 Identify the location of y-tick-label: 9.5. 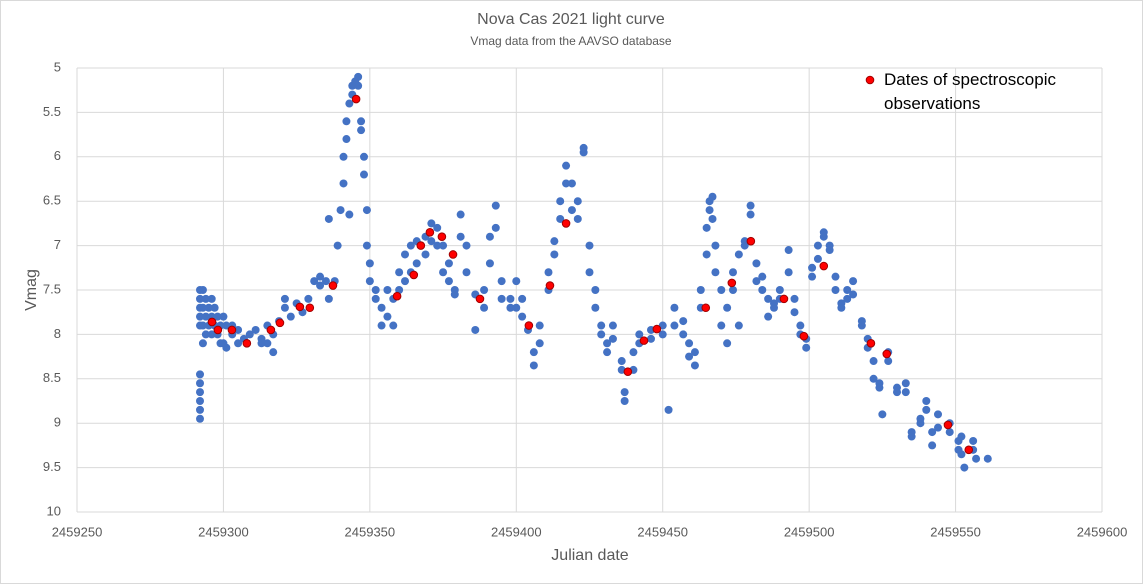
(52, 466).